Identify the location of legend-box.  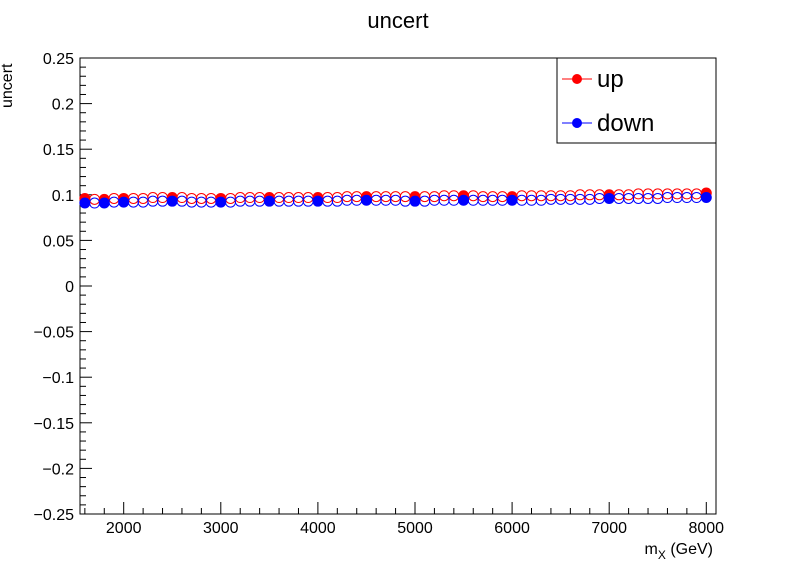
(636, 100).